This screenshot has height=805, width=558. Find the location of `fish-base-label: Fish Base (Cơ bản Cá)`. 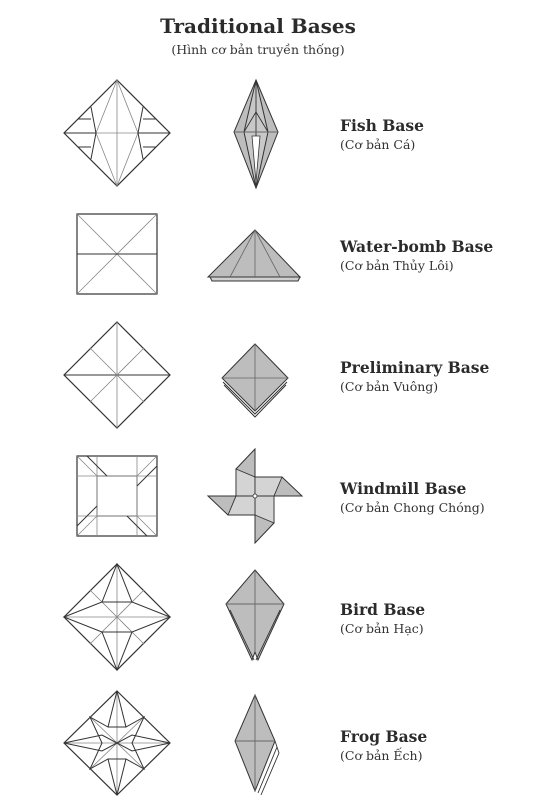

fish-base-label: Fish Base (Cơ bản Cá) is located at coordinates (382, 134).